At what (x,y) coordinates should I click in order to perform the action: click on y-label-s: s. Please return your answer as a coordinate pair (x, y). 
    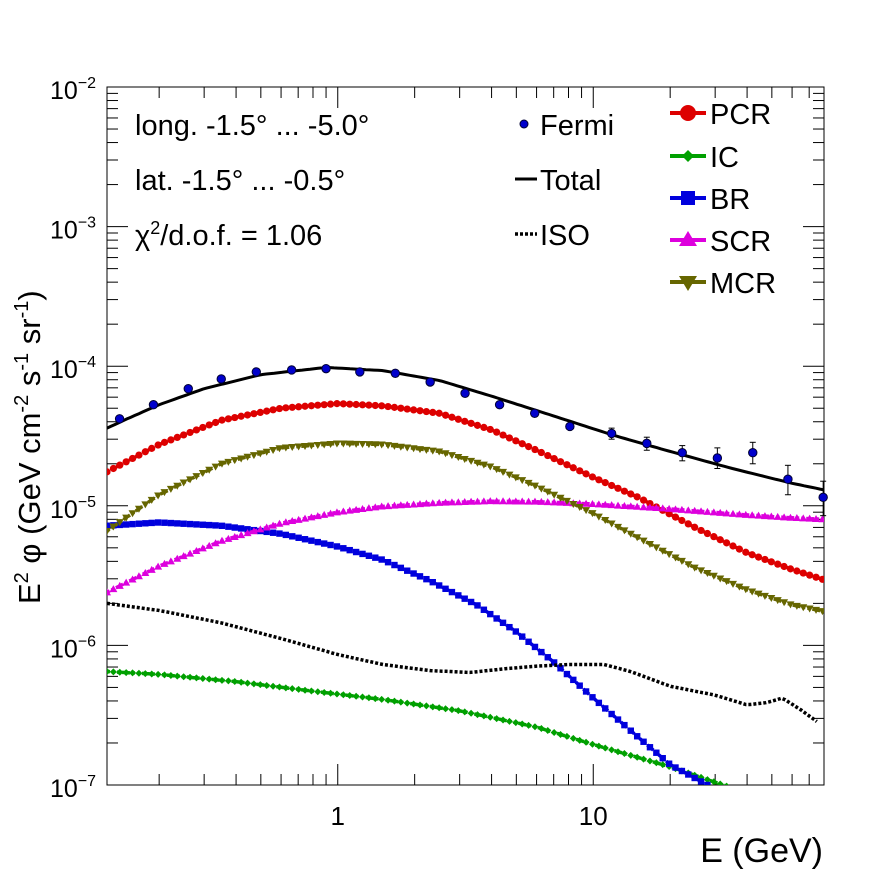
    Looking at the image, I should click on (29, 383).